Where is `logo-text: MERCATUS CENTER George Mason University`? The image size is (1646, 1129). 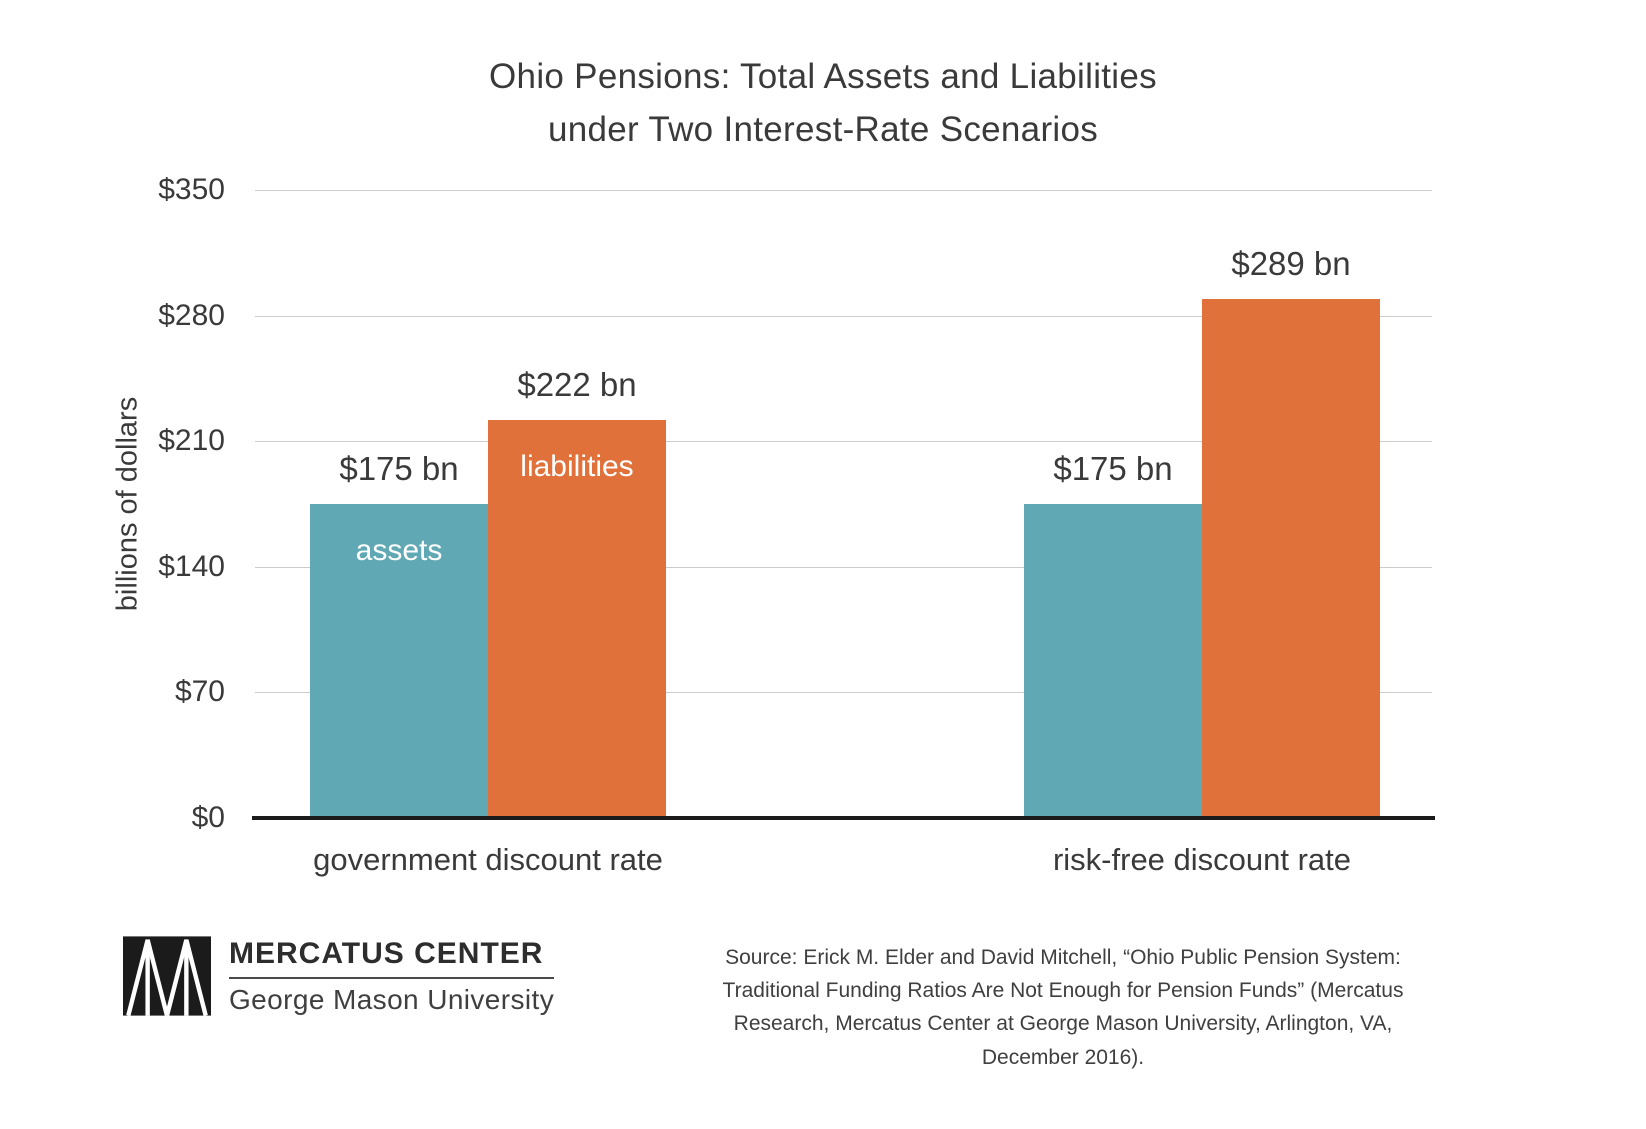
logo-text: MERCATUS CENTER George Mason University is located at coordinates (392, 976).